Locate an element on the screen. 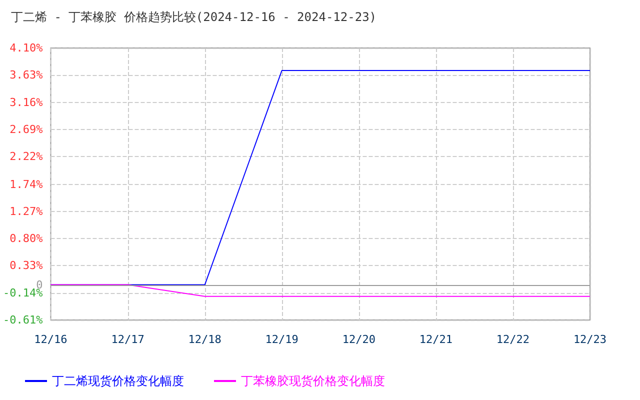  x-tick-label: 12/17 is located at coordinates (127, 339).